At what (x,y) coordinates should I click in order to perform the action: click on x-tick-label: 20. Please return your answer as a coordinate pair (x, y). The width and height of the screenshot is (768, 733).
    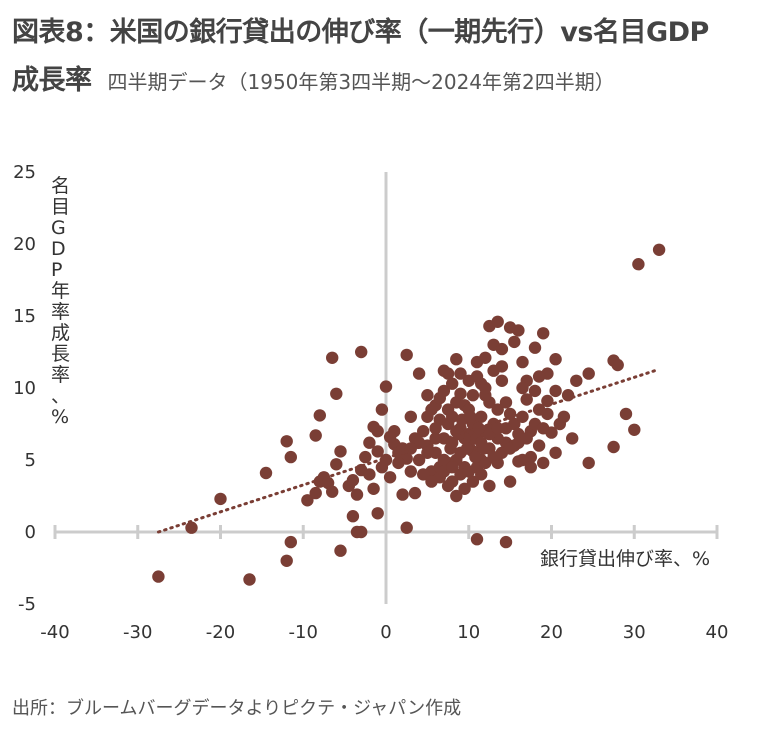
    Looking at the image, I should click on (551, 632).